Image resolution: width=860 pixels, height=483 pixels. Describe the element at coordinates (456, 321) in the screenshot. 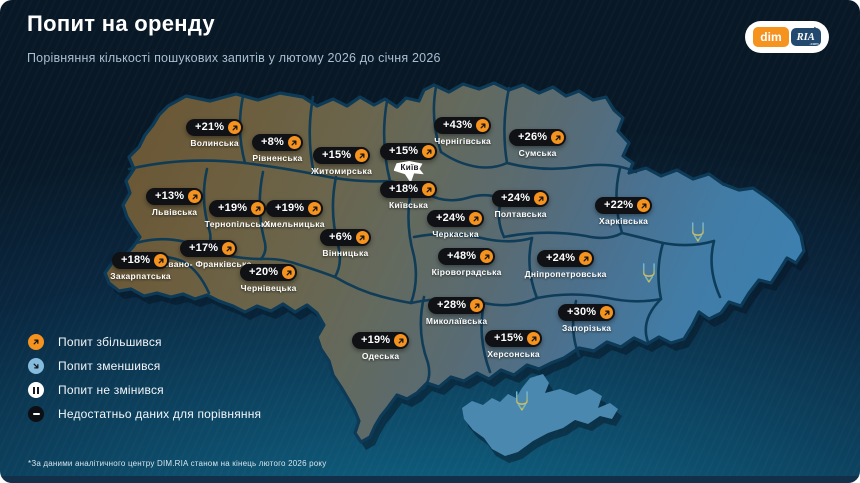

I see `region-label: Миколаївська` at that location.